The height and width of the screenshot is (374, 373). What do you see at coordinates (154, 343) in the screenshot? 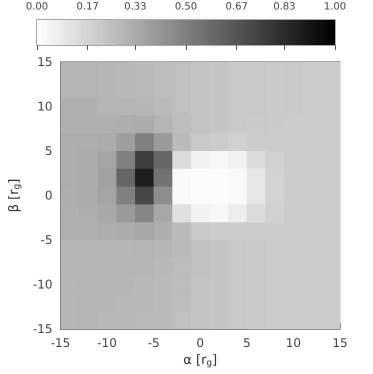
I see `x-tick-label: -5` at bounding box center [154, 343].